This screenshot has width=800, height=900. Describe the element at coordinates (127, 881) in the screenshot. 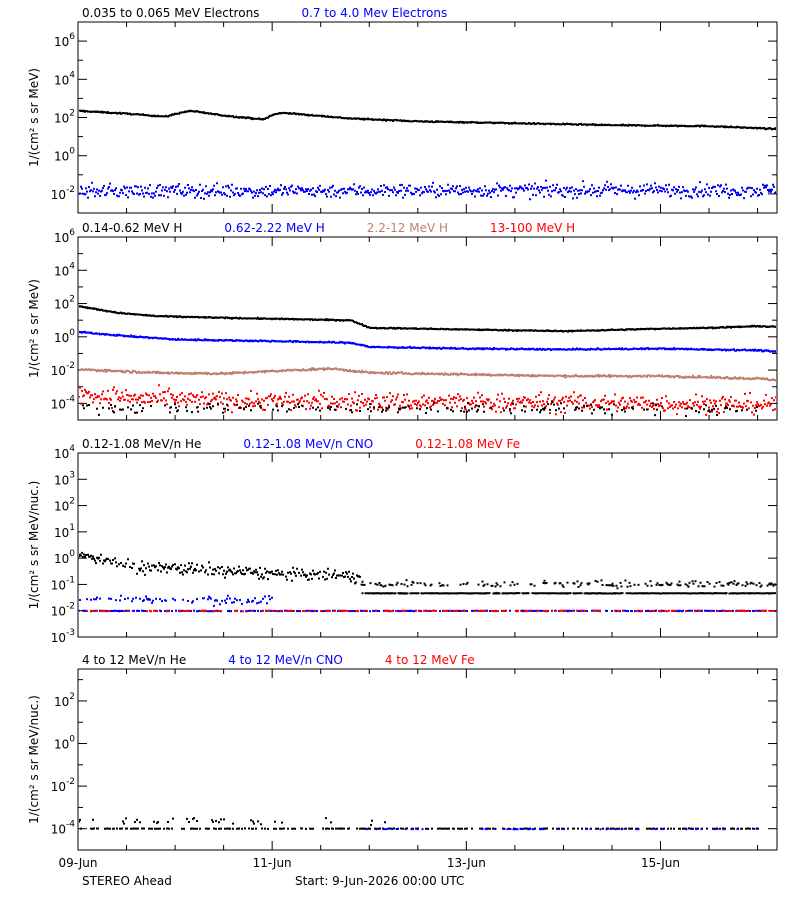

I see `spacecraft-label: STEREO Ahead` at that location.